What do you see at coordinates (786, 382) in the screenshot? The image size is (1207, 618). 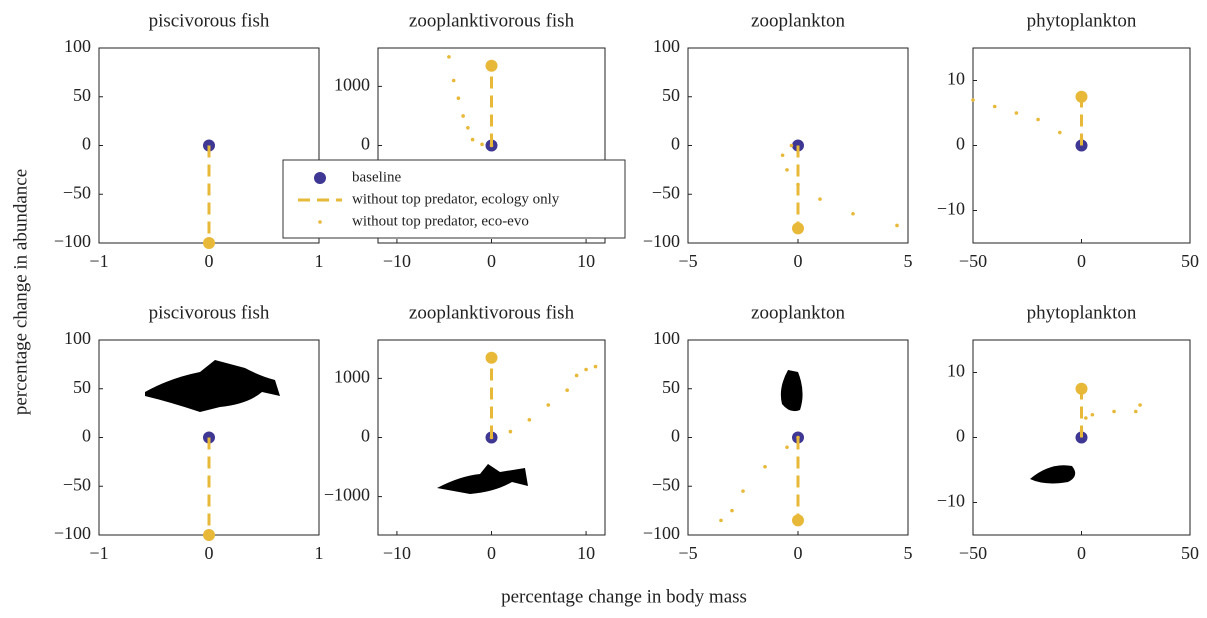 I see `daphnia-icon` at bounding box center [786, 382].